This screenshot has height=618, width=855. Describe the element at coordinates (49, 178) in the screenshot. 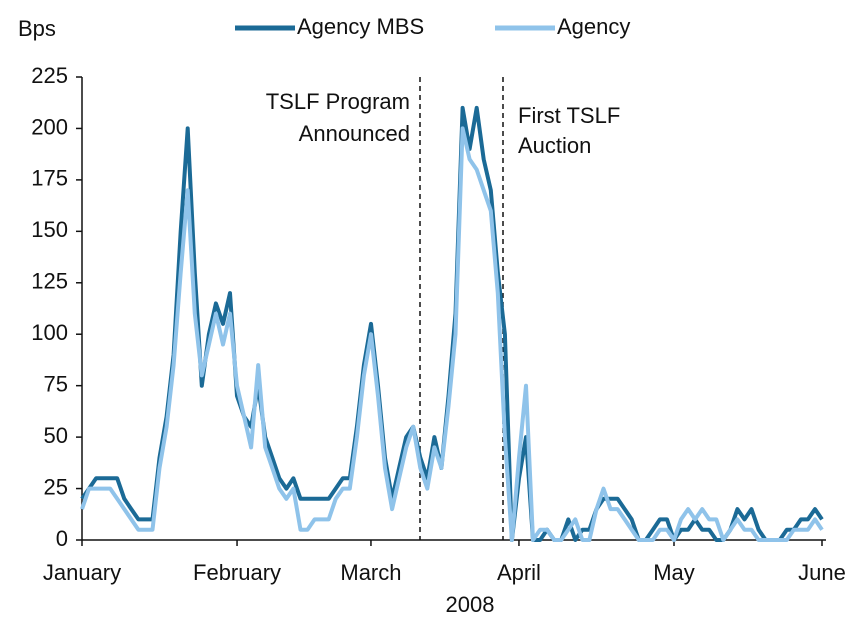

I see `y-tick-label: 175` at that location.